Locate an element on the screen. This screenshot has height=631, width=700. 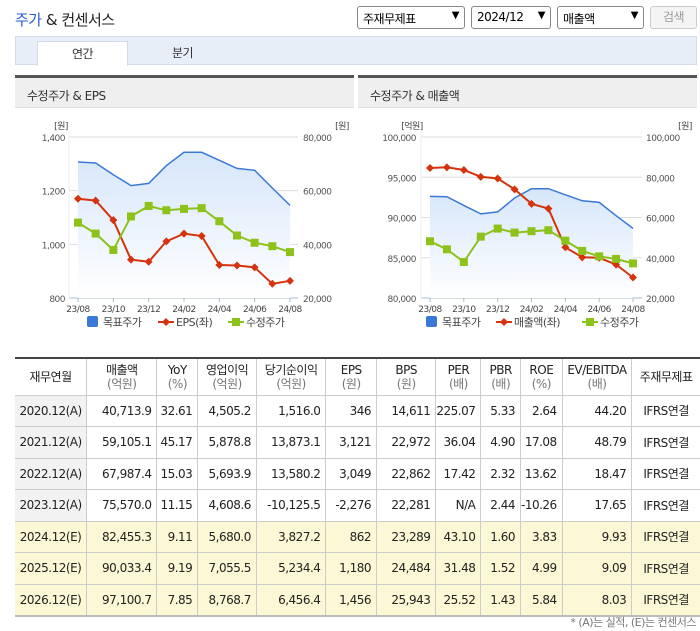
left-tick-label: 80,000 is located at coordinates (402, 300).